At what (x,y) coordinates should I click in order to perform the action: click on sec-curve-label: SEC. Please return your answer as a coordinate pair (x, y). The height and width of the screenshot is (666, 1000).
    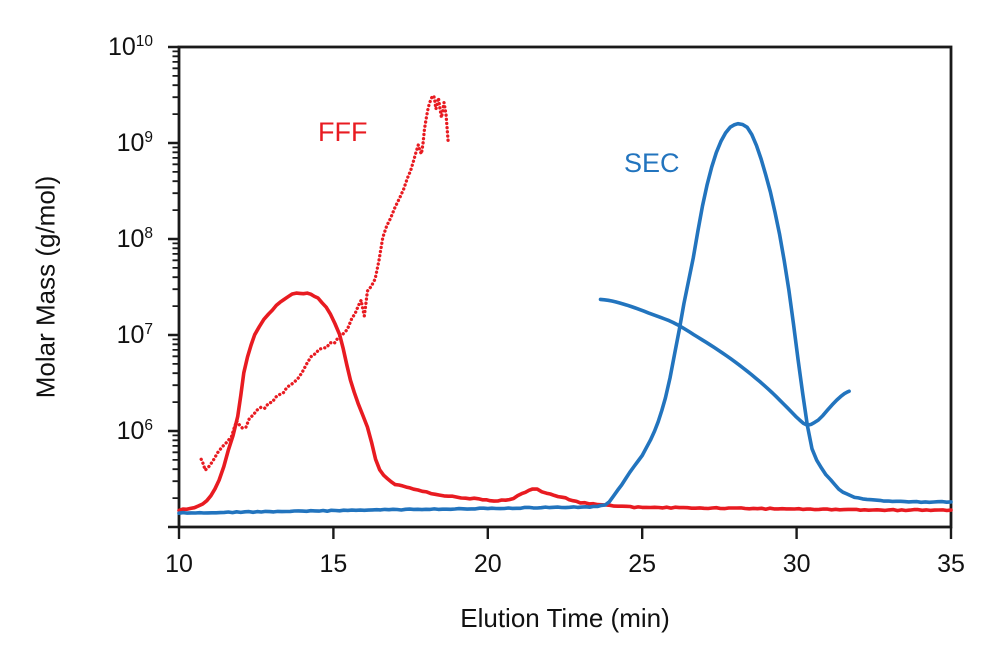
    Looking at the image, I should click on (652, 163).